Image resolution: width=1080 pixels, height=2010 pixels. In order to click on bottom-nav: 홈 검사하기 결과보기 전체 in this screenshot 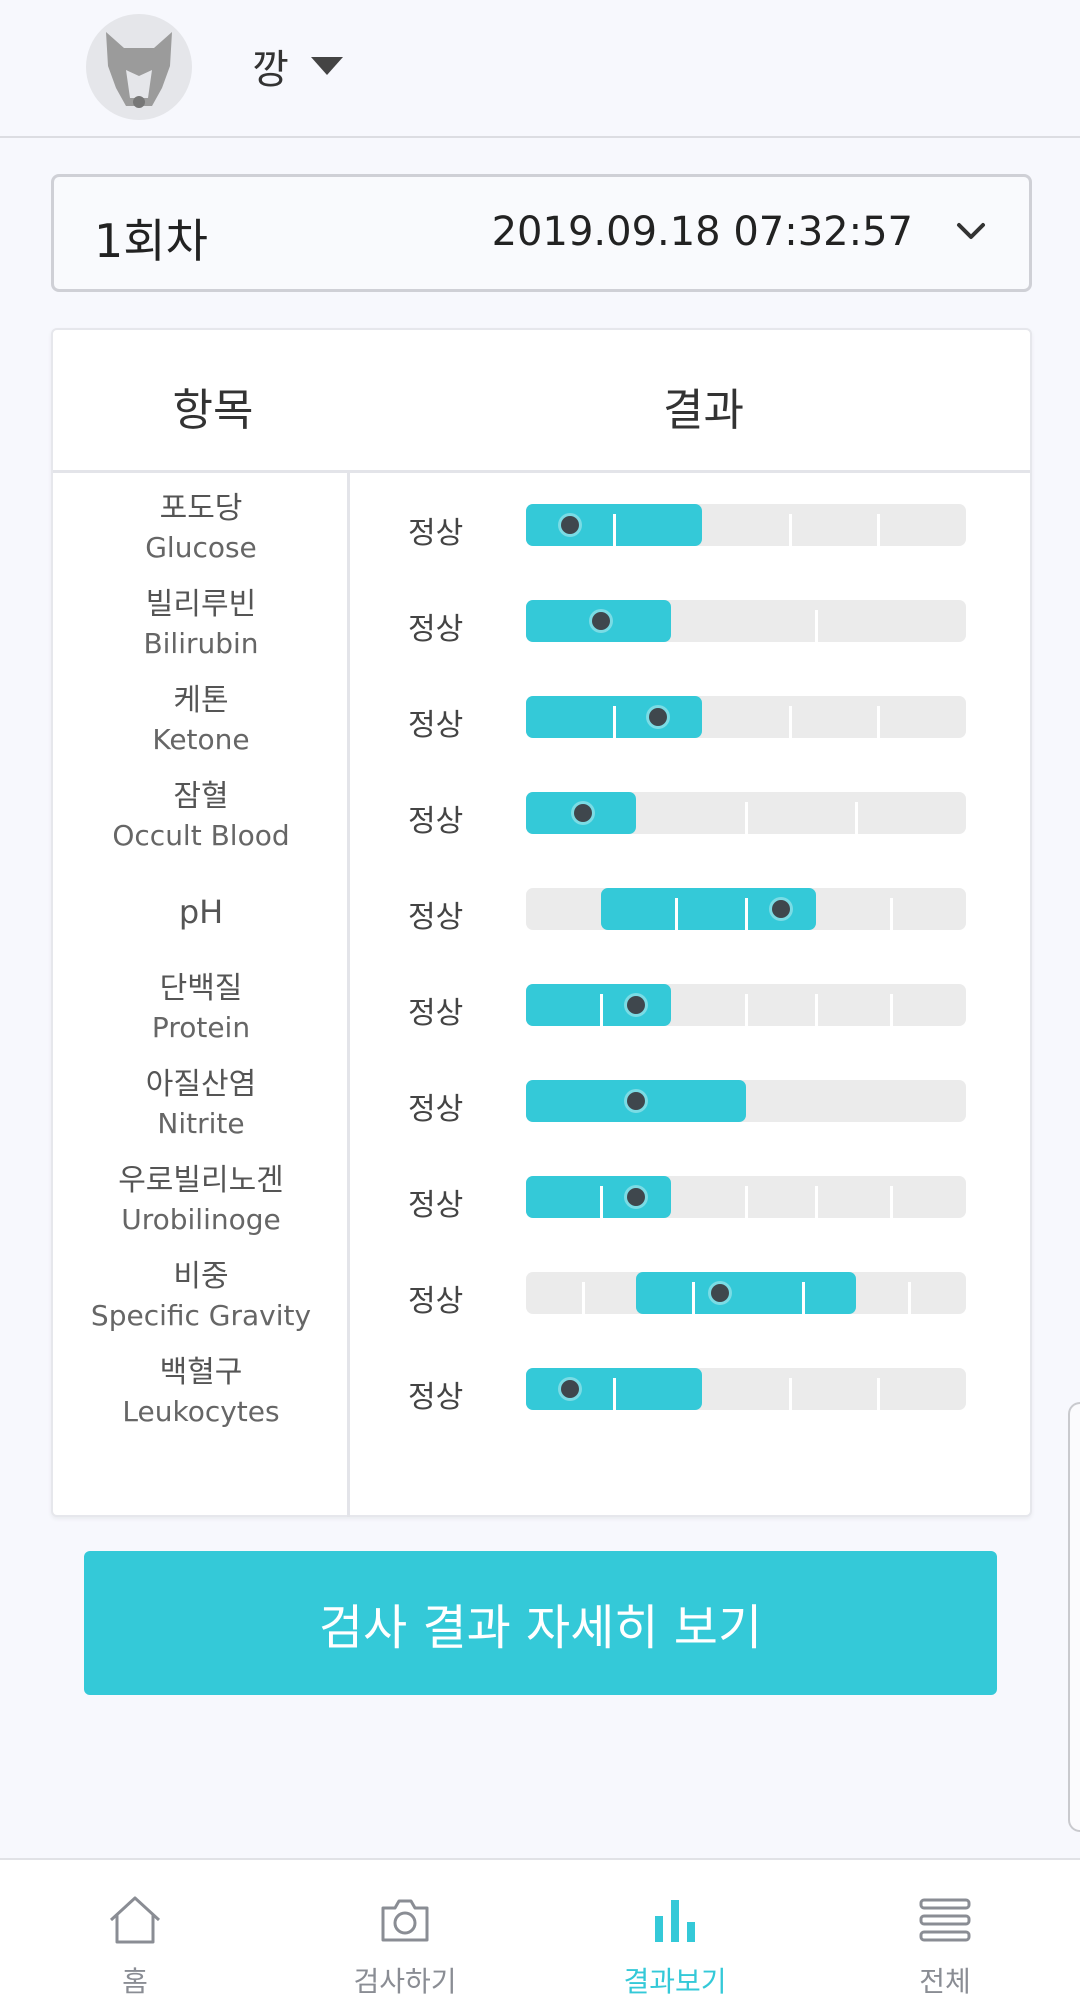, I will do `click(540, 1934)`.